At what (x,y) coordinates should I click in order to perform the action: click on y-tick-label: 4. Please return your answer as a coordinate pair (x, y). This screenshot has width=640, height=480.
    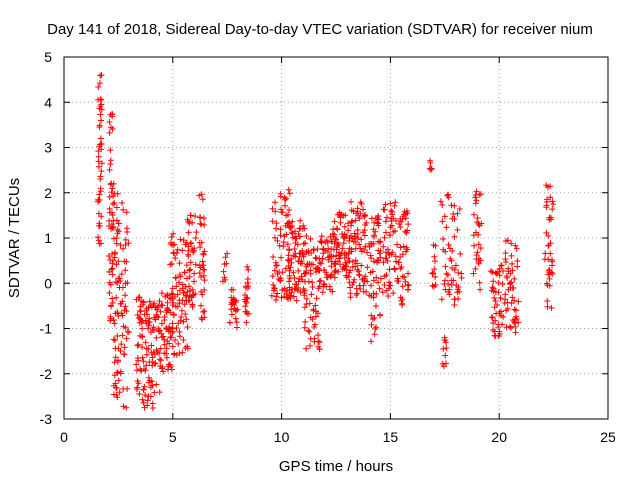
    Looking at the image, I should click on (48, 102).